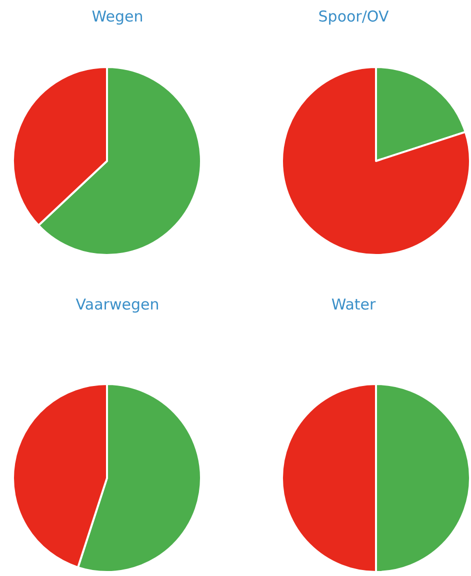  What do you see at coordinates (118, 17) in the screenshot?
I see `chart-title: Wegen` at bounding box center [118, 17].